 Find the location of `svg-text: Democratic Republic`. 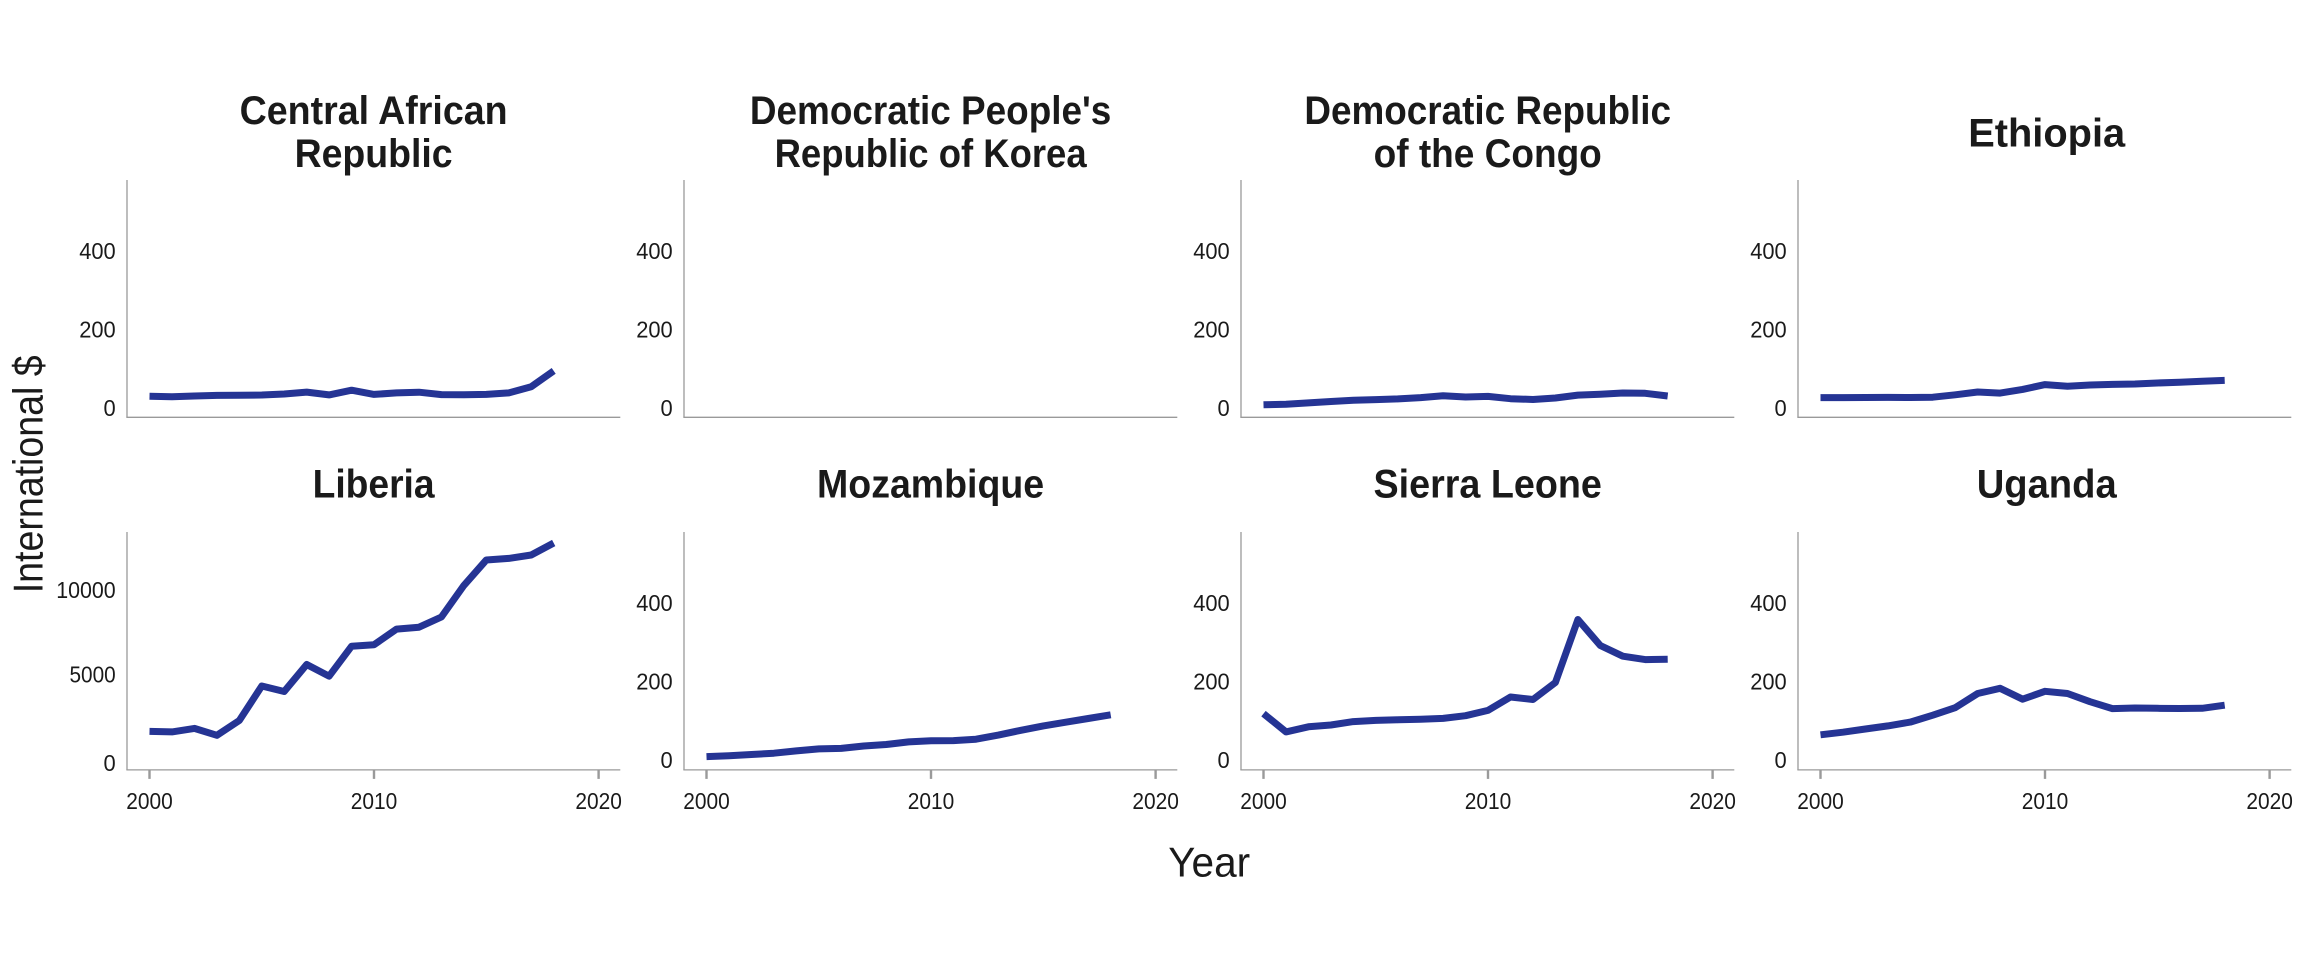

svg-text: Democratic Republic is located at coordinates (1487, 111).